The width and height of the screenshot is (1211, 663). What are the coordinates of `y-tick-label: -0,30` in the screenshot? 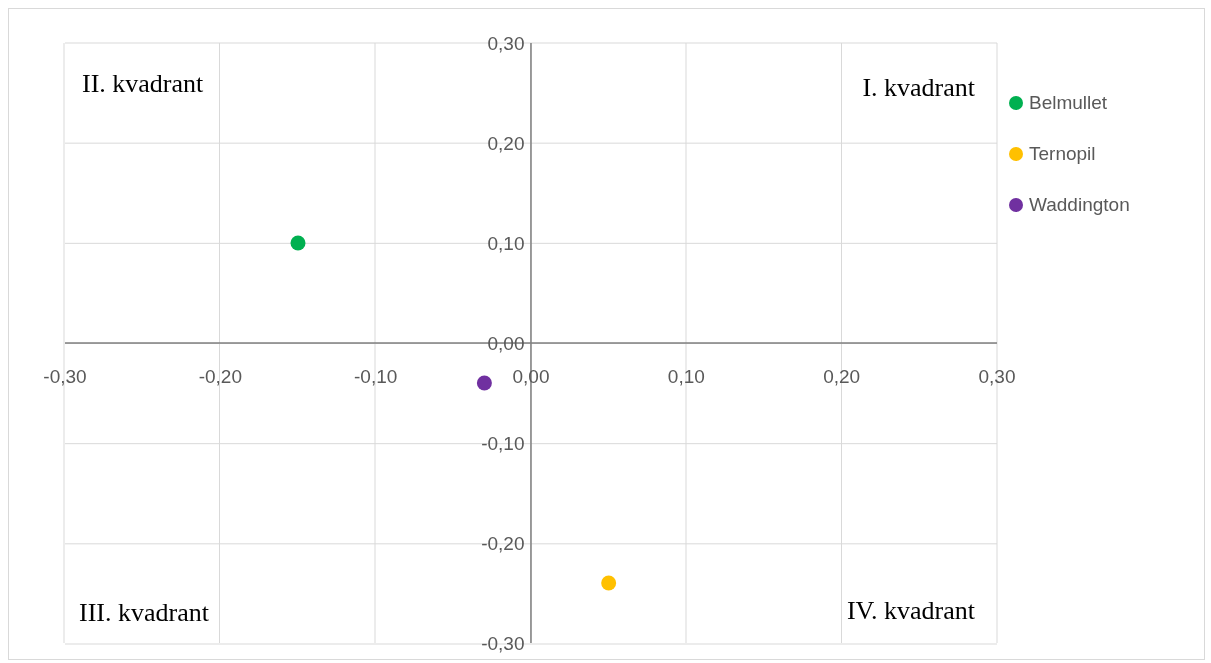 It's located at (503, 643).